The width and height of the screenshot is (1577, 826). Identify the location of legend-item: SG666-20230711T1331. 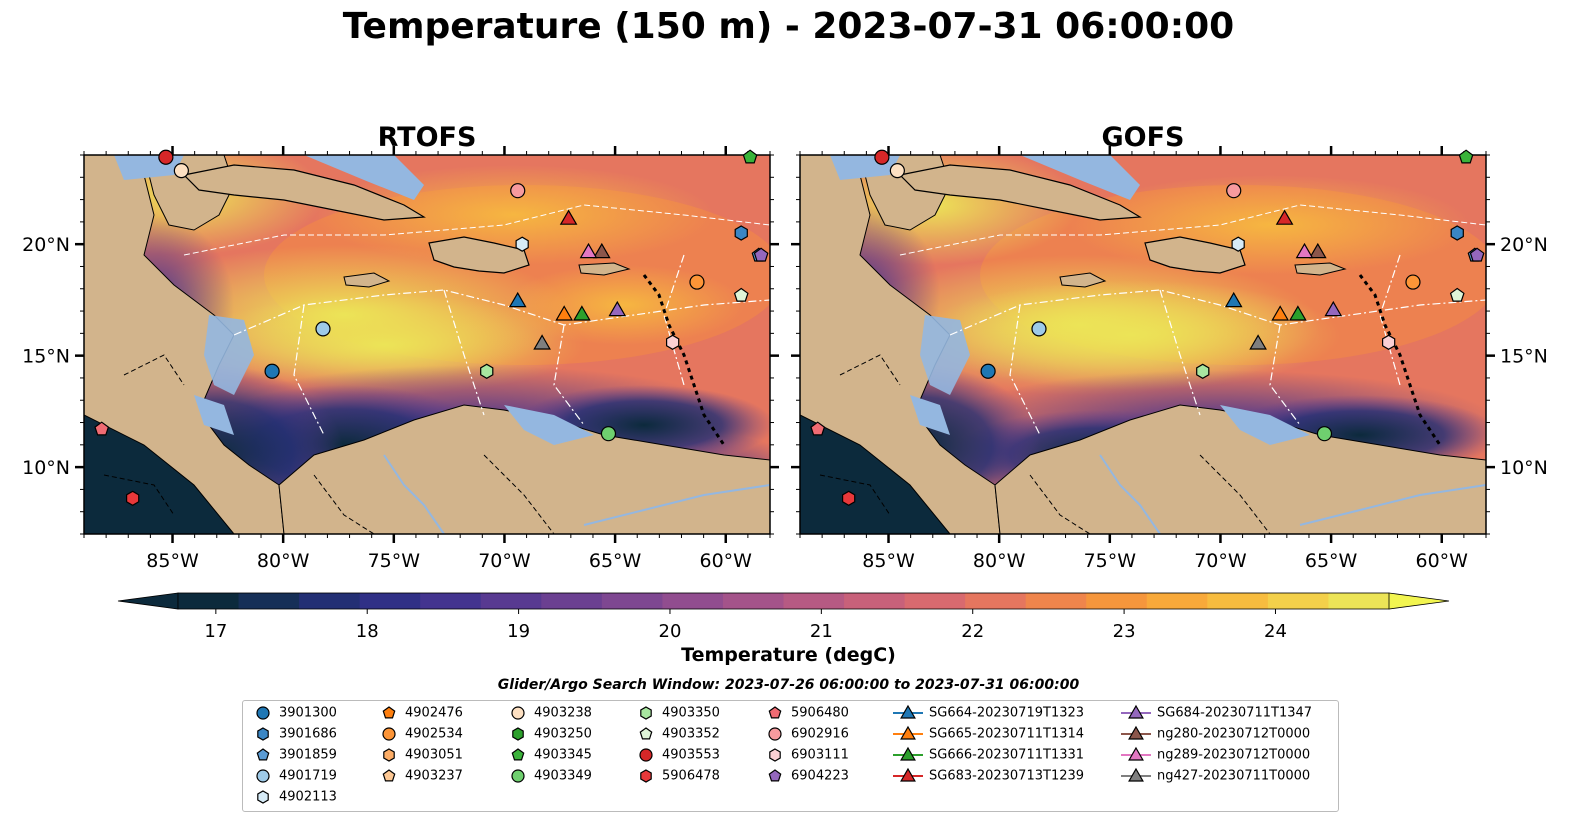
(988, 755).